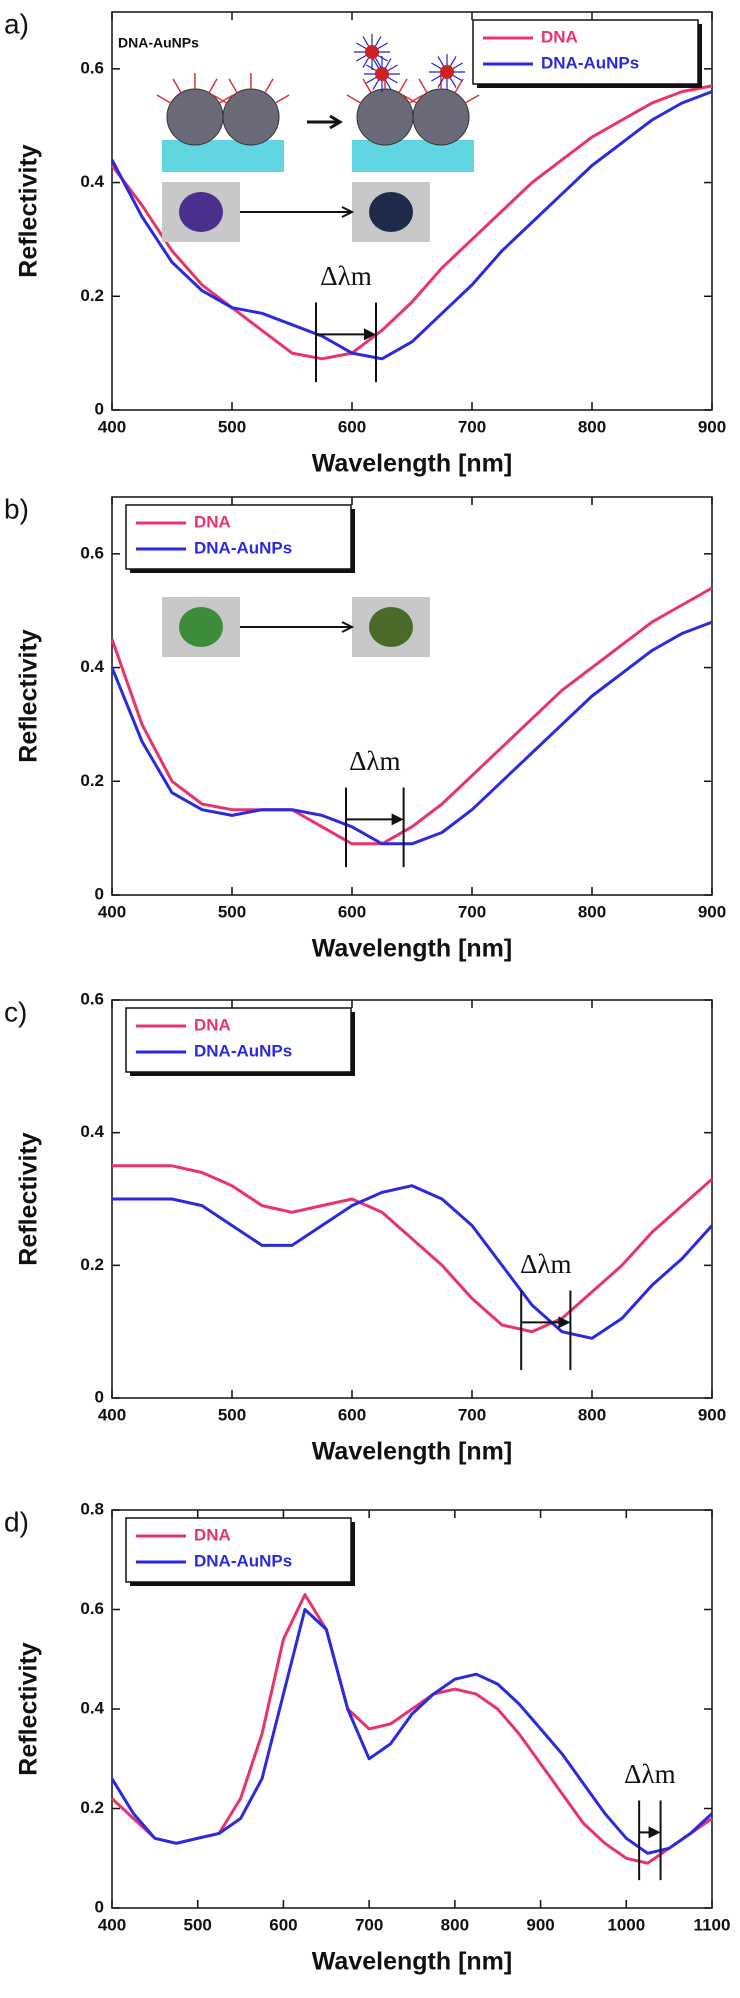 The image size is (740, 1998). Describe the element at coordinates (297, 627) in the screenshot. I see `photo-arrow` at that location.